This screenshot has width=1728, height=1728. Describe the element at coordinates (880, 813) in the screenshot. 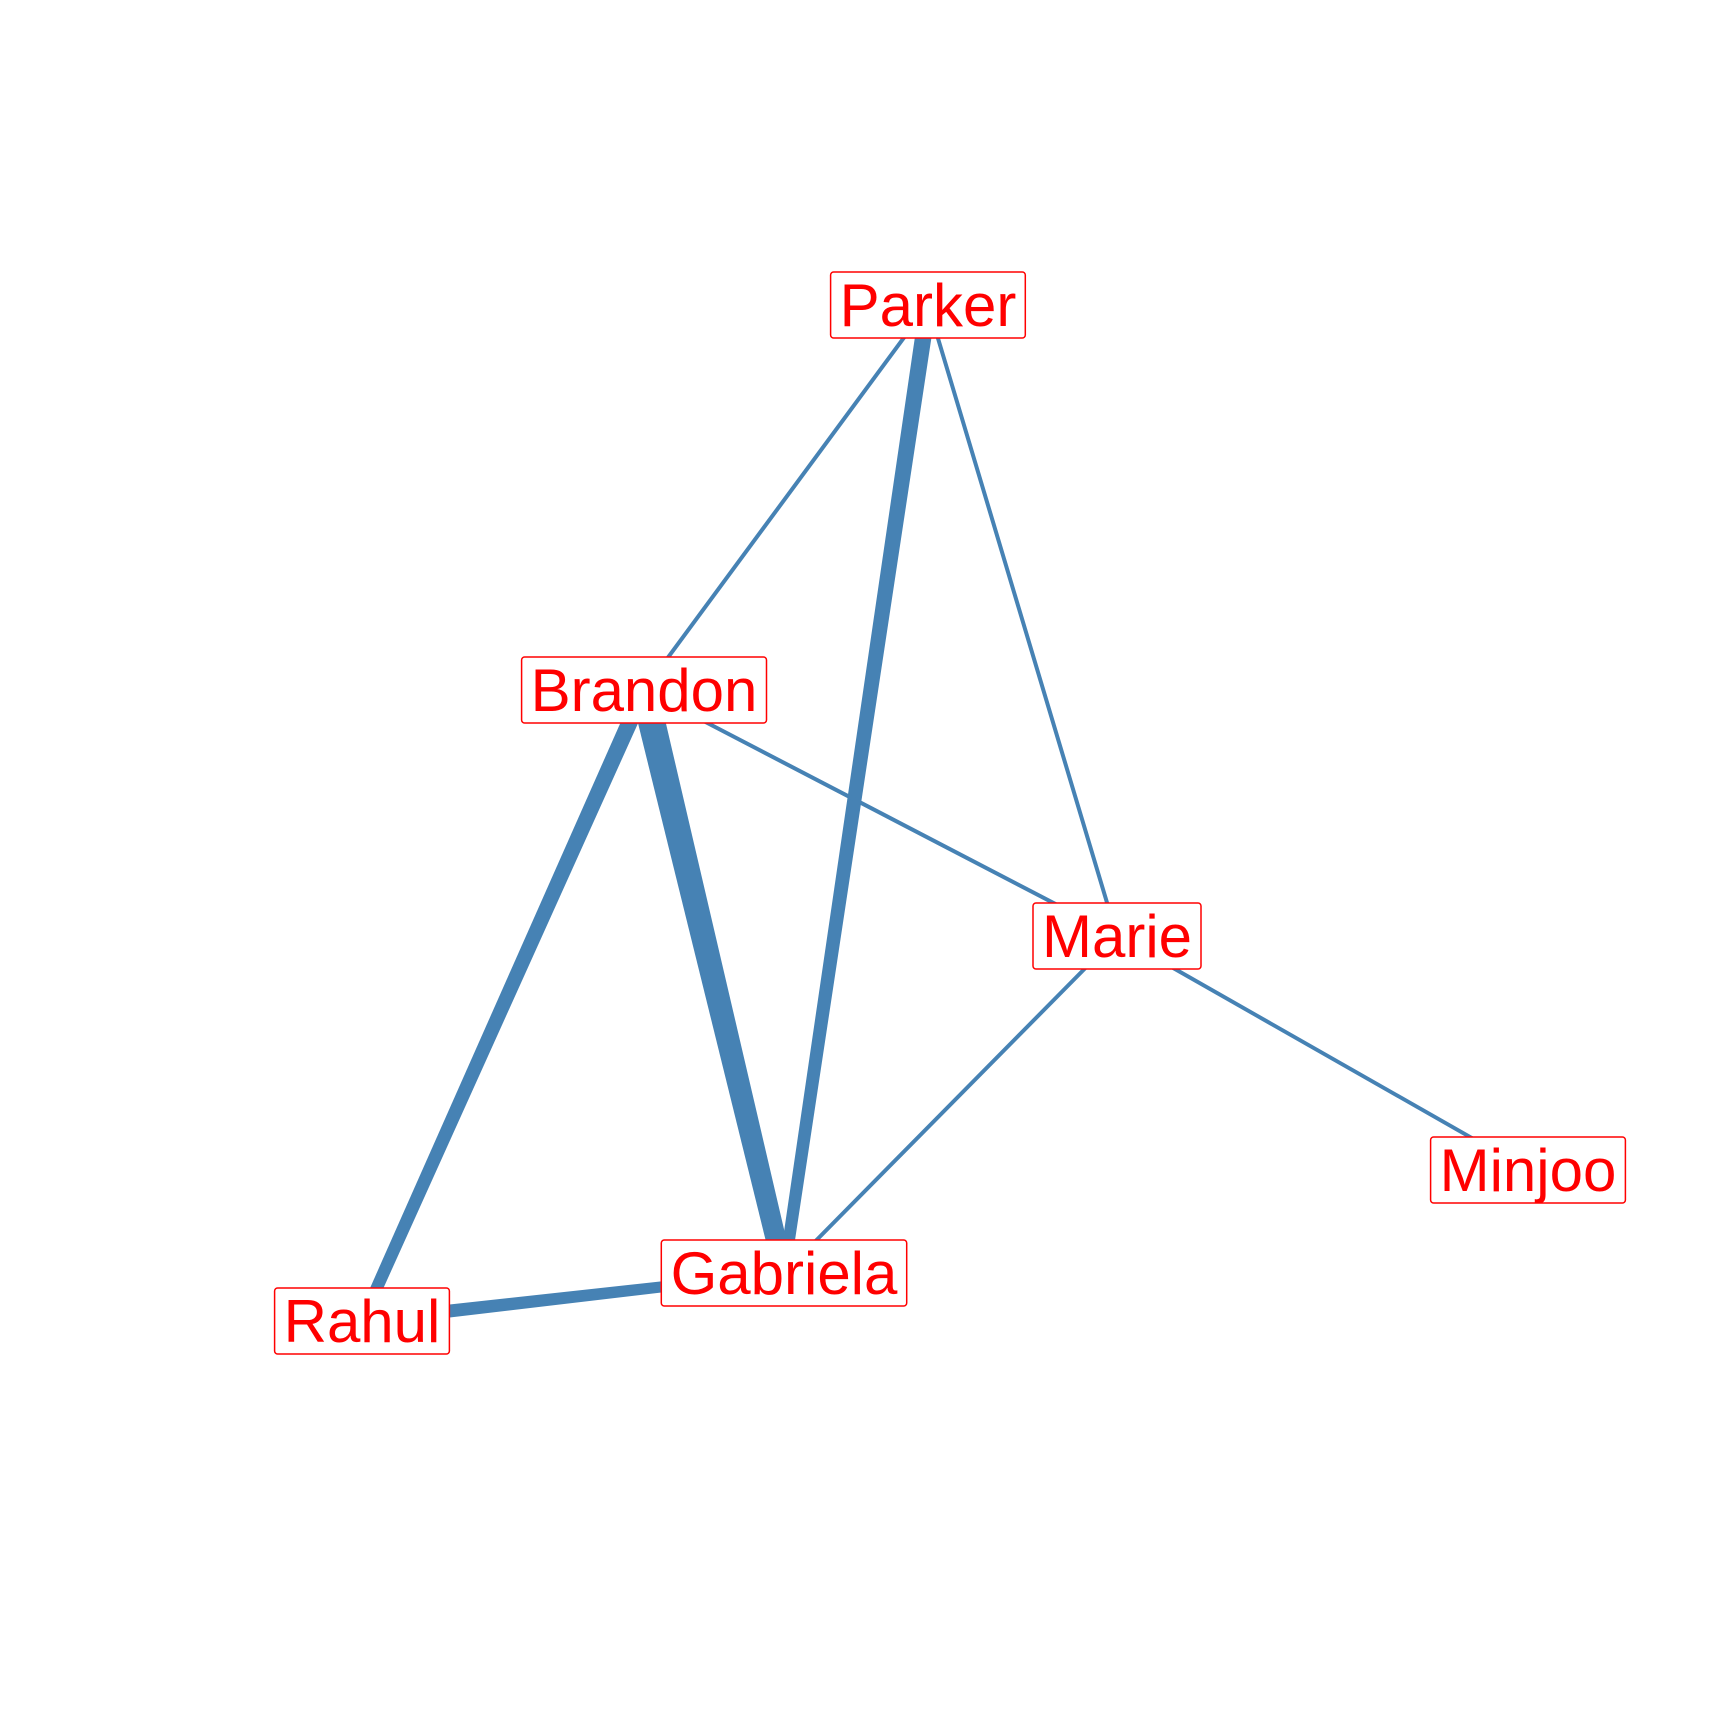

I see `edge-brandon-marie` at that location.